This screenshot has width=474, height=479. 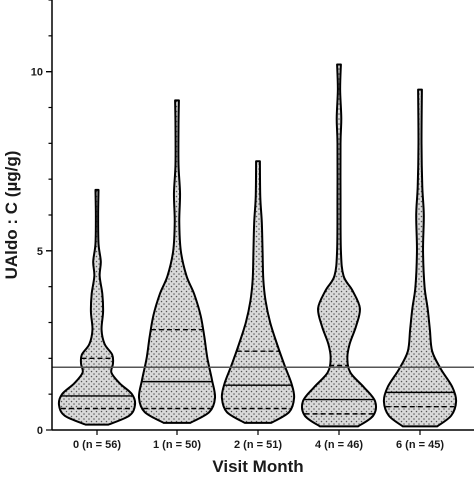 What do you see at coordinates (40, 431) in the screenshot?
I see `y-tick-label: 0` at bounding box center [40, 431].